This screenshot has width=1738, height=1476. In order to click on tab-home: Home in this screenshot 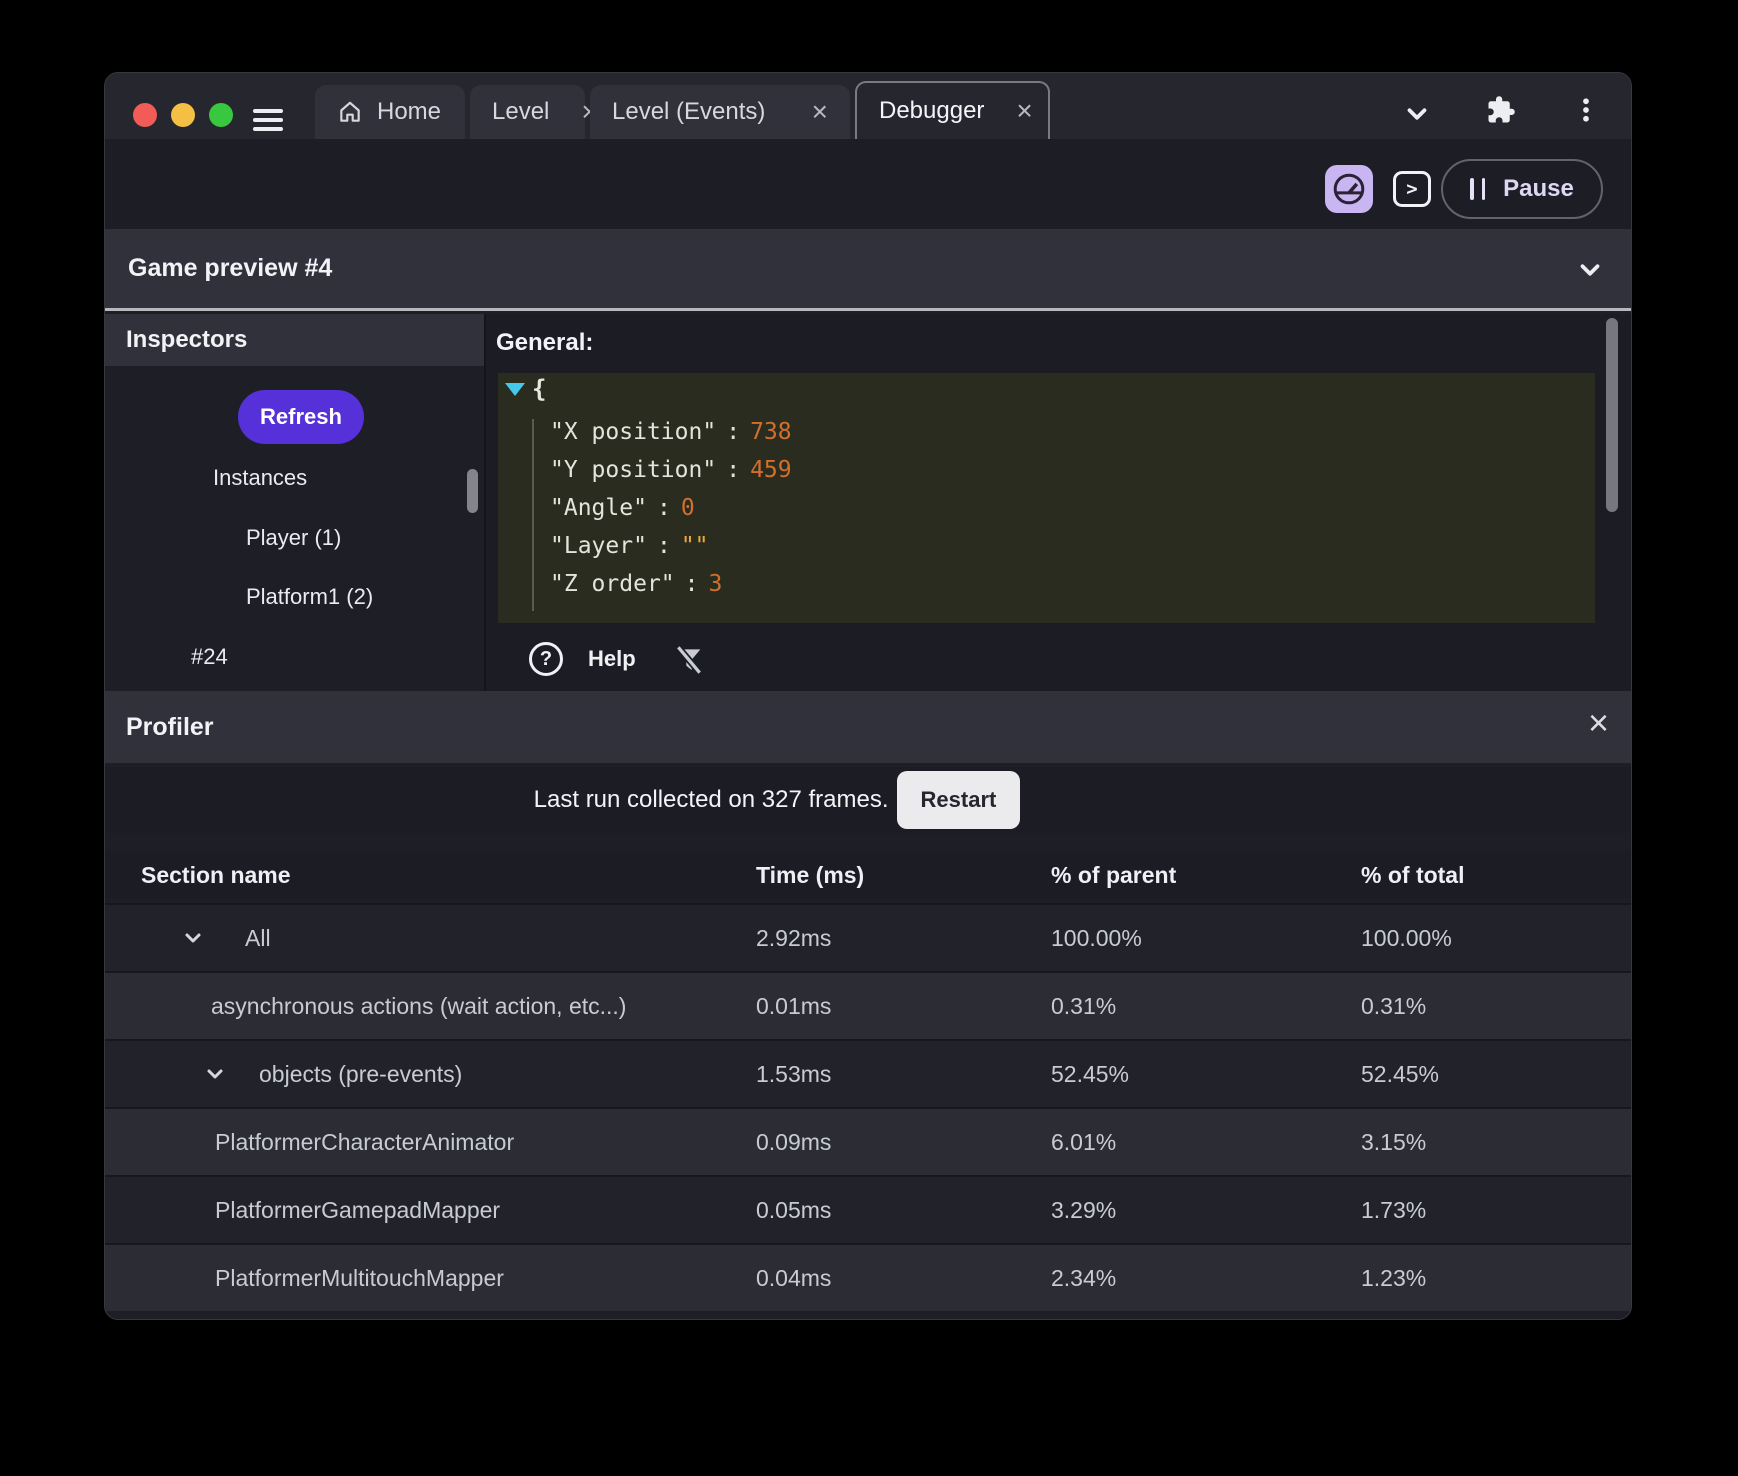, I will do `click(390, 112)`.